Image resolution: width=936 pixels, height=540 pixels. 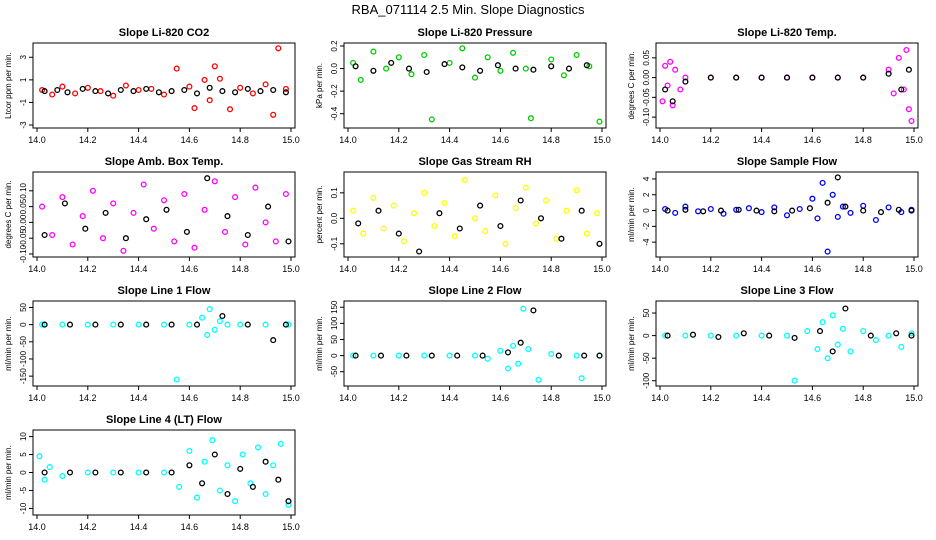 I want to click on y-tick-label: -10, so click(x=23, y=508).